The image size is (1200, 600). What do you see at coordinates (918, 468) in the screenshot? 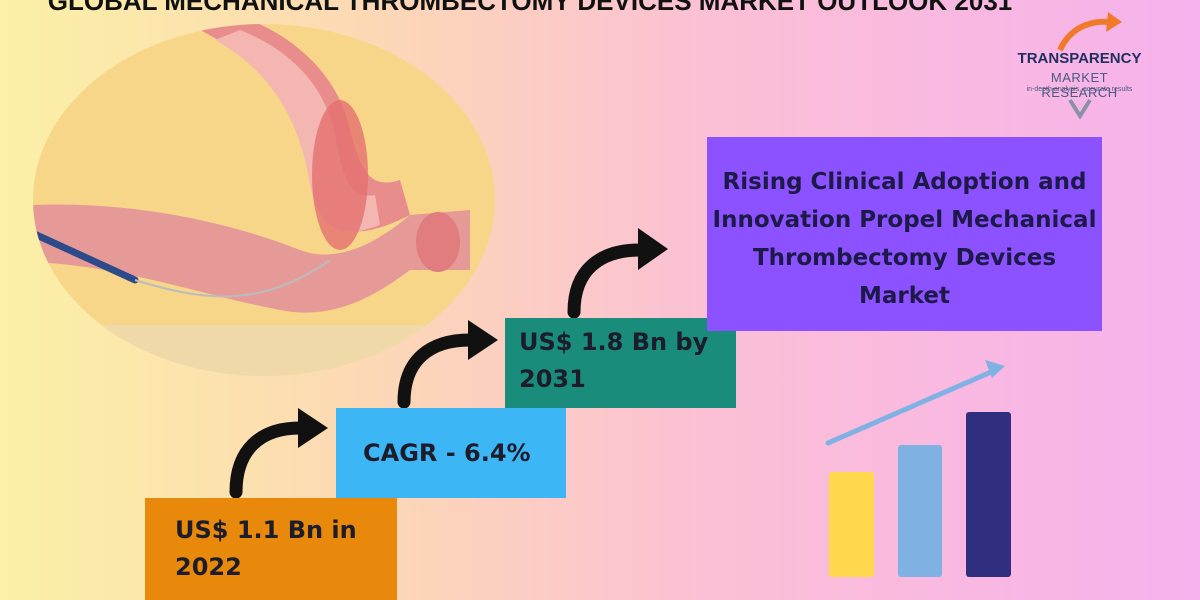
I see `growth-icon` at bounding box center [918, 468].